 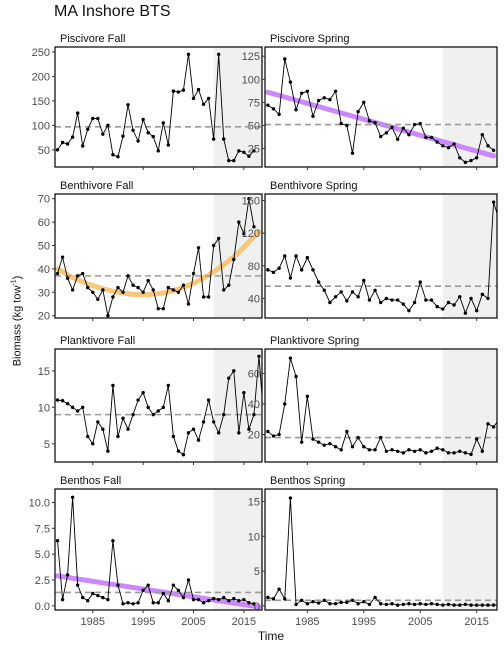 I want to click on y-tick-label: 125, so click(x=251, y=57).